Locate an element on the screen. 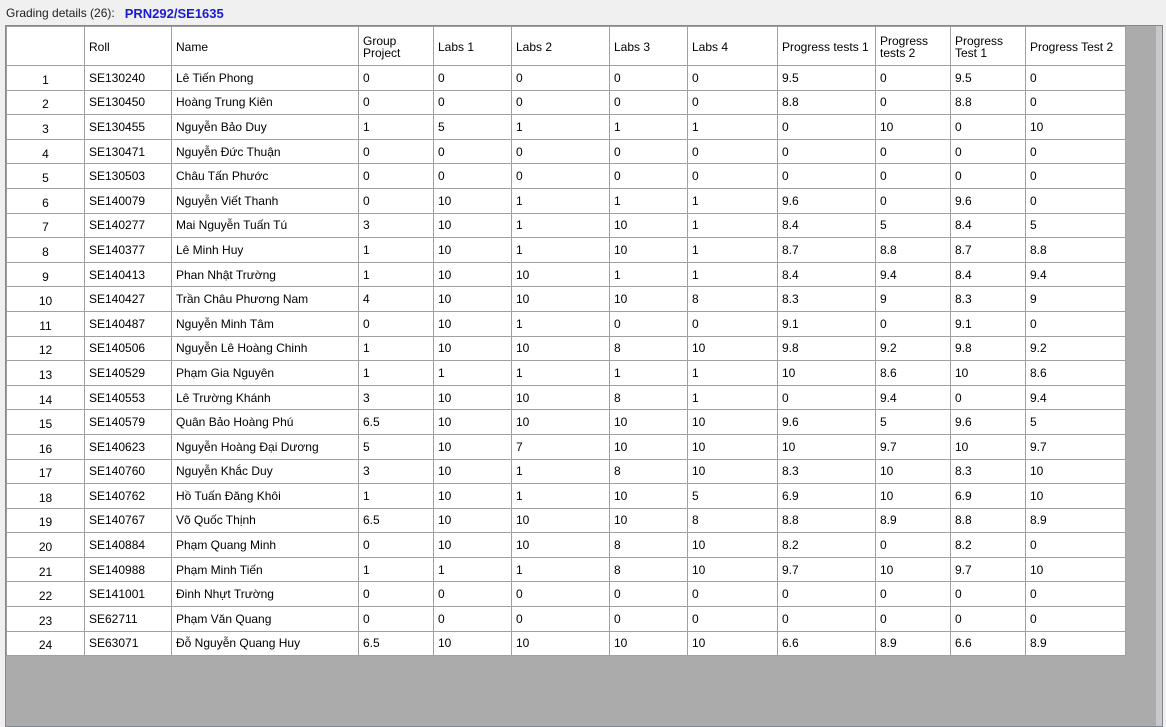 The height and width of the screenshot is (727, 1166). grid-cell: SE130455 is located at coordinates (128, 127).